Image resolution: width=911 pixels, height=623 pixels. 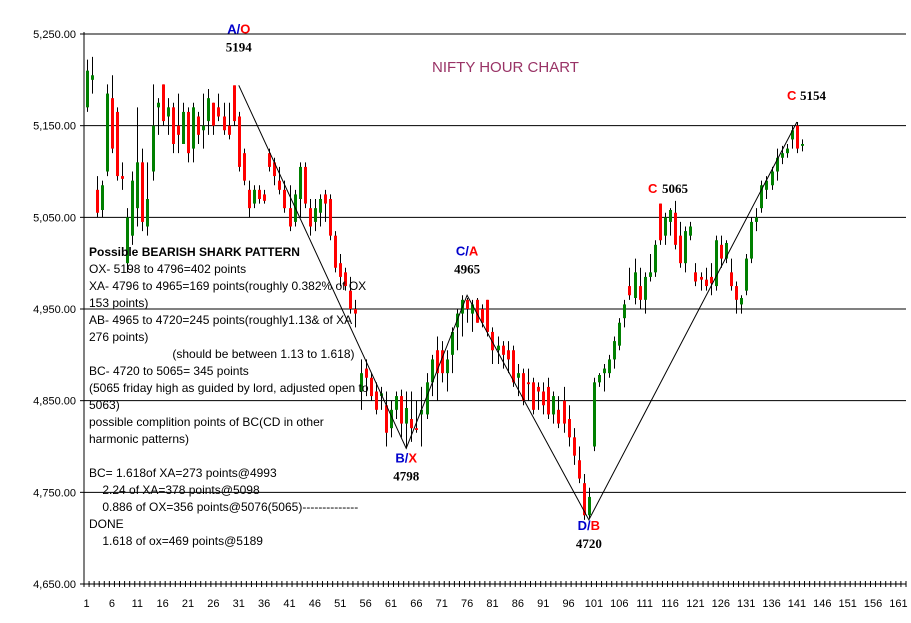 What do you see at coordinates (194, 252) in the screenshot?
I see `notes-heading: Possible BEARISH SHARK PATTERN` at bounding box center [194, 252].